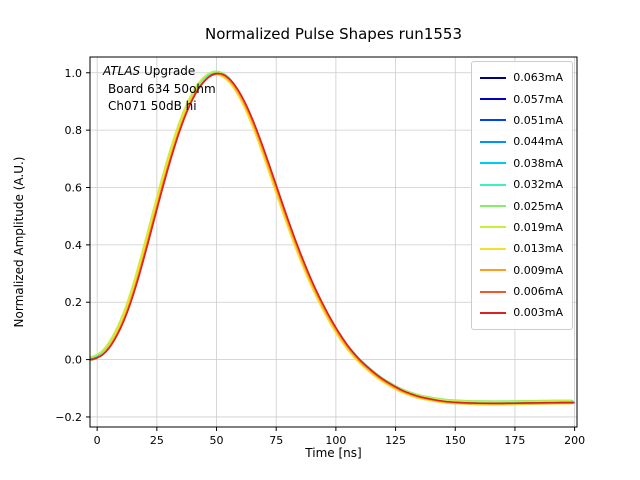 Image resolution: width=640 pixels, height=480 pixels. I want to click on legend-item: 0.003mA, so click(521, 312).